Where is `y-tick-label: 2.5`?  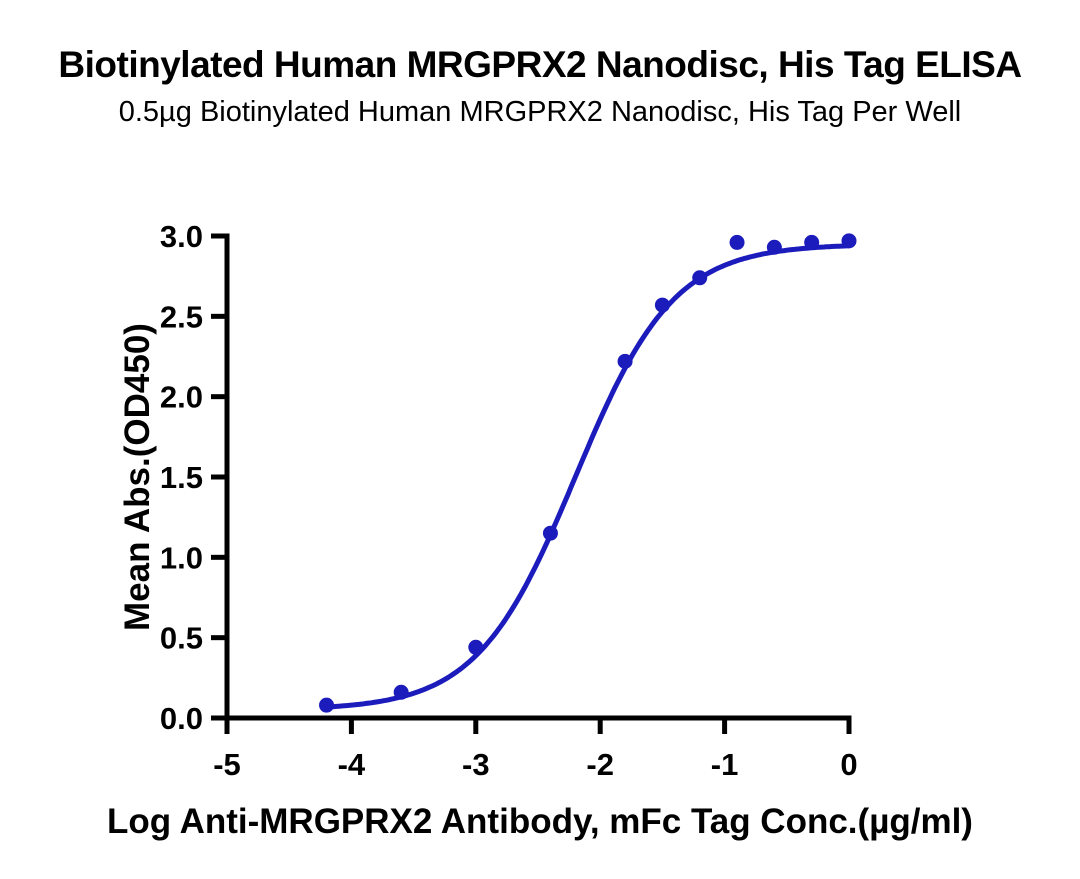
y-tick-label: 2.5 is located at coordinates (181, 316).